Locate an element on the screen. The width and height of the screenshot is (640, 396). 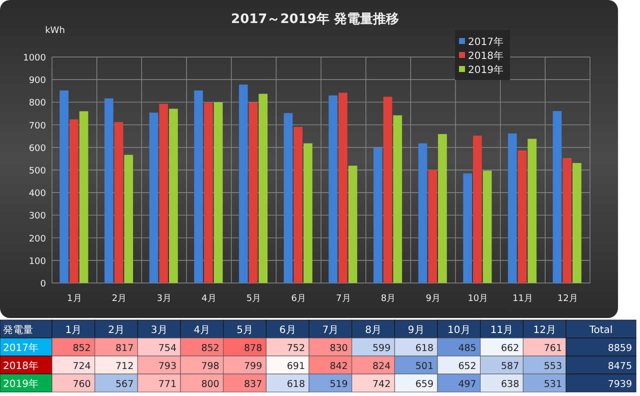
data-label: 519 is located at coordinates (339, 384).